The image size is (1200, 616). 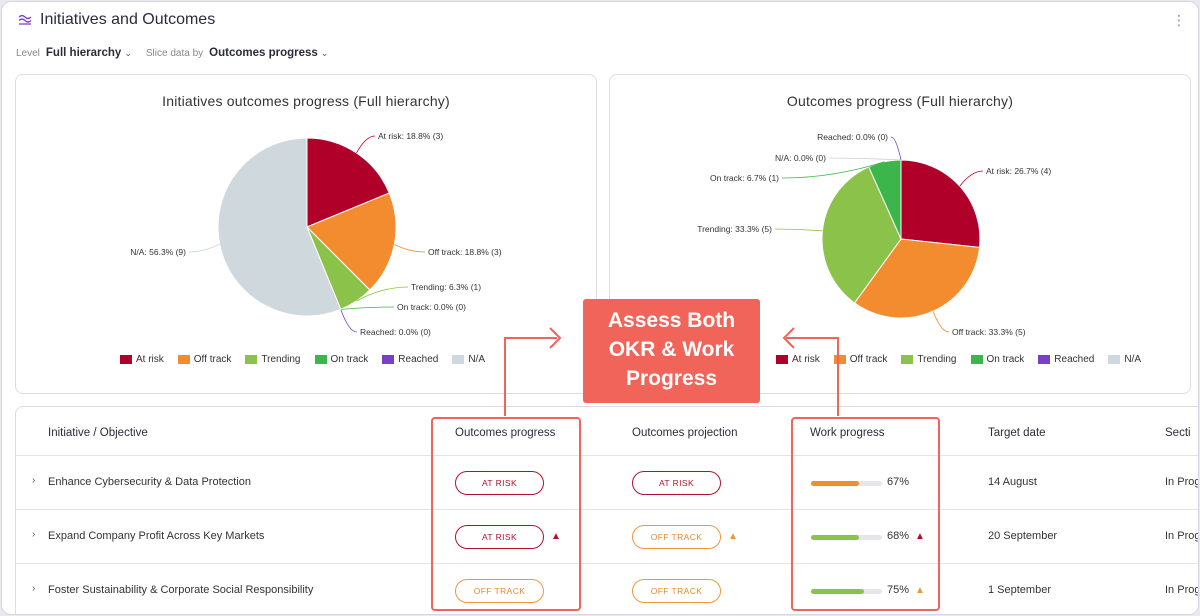 What do you see at coordinates (1018, 171) in the screenshot?
I see `pie-data-label: At risk: 26.7% (4)` at bounding box center [1018, 171].